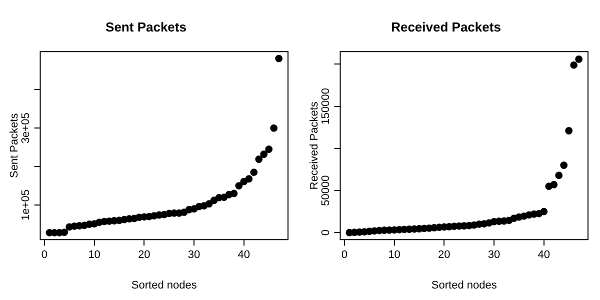 The image size is (600, 300). Describe the element at coordinates (446, 26) in the screenshot. I see `chart-title: Received Packets` at that location.